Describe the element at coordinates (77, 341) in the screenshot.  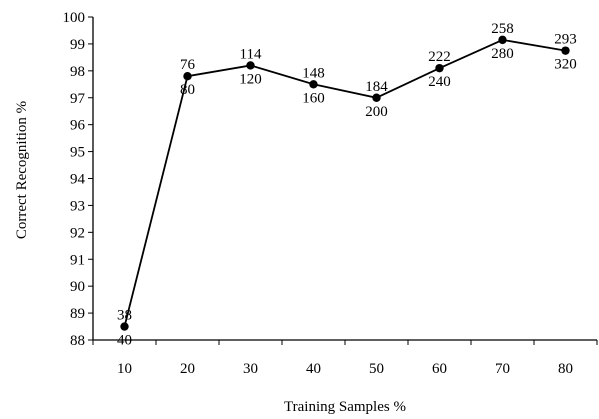
I see `y-tick-label: 88` at that location.